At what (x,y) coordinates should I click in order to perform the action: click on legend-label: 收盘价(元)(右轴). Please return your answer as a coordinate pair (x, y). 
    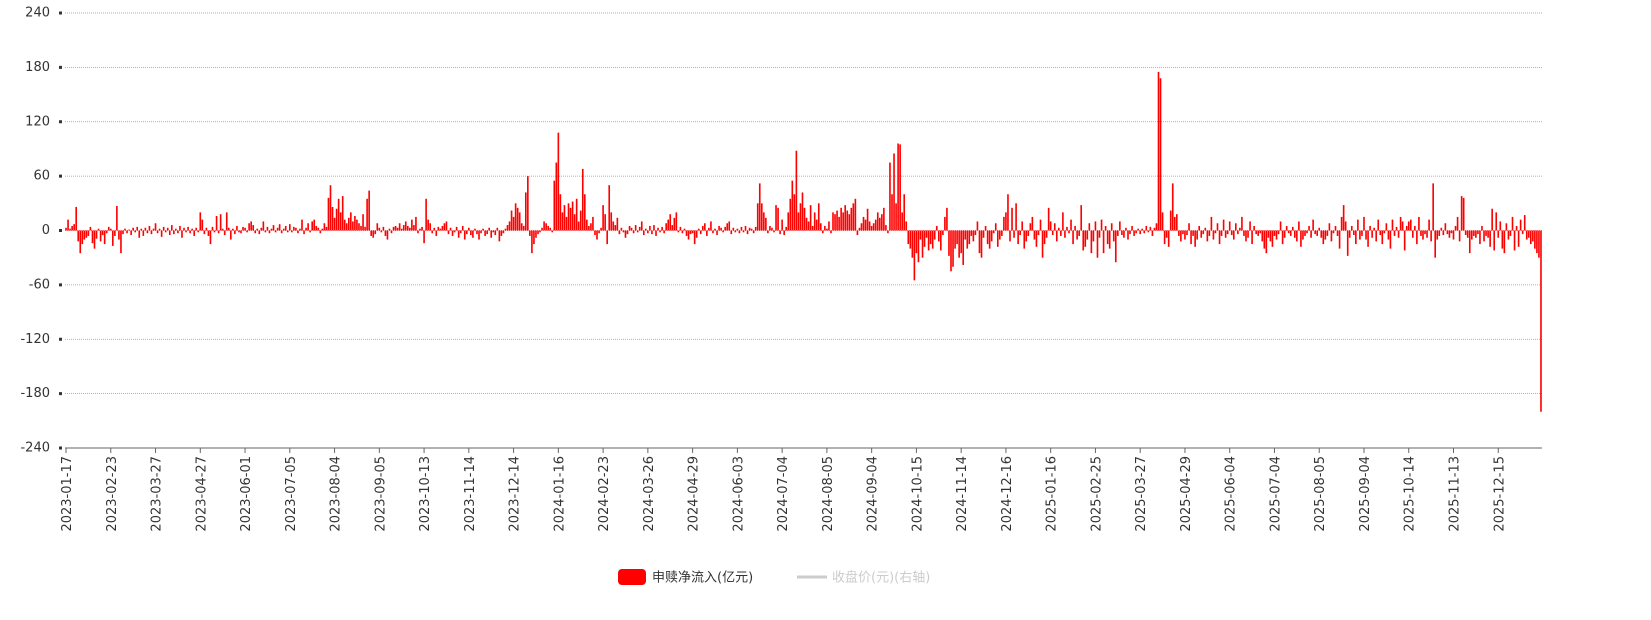
    Looking at the image, I should click on (881, 578).